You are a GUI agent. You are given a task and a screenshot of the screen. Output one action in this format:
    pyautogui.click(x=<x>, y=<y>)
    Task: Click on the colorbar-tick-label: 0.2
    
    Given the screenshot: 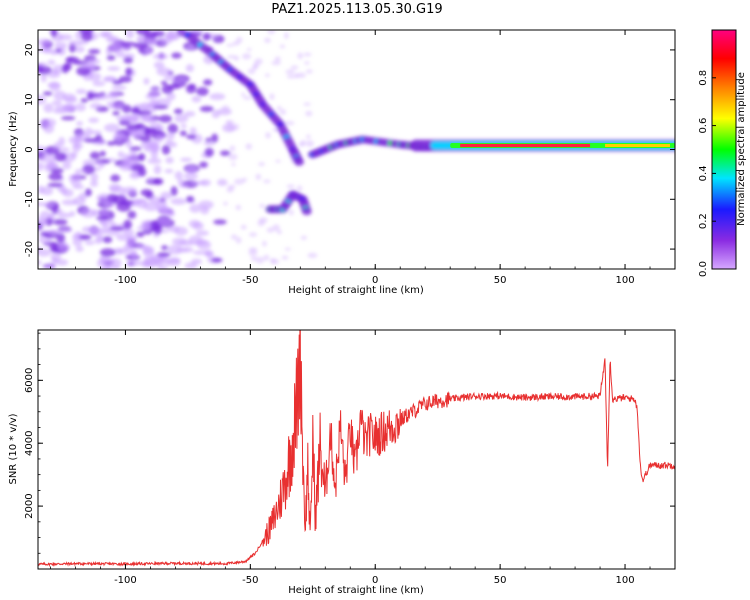 What is the action you would take?
    pyautogui.click(x=703, y=221)
    